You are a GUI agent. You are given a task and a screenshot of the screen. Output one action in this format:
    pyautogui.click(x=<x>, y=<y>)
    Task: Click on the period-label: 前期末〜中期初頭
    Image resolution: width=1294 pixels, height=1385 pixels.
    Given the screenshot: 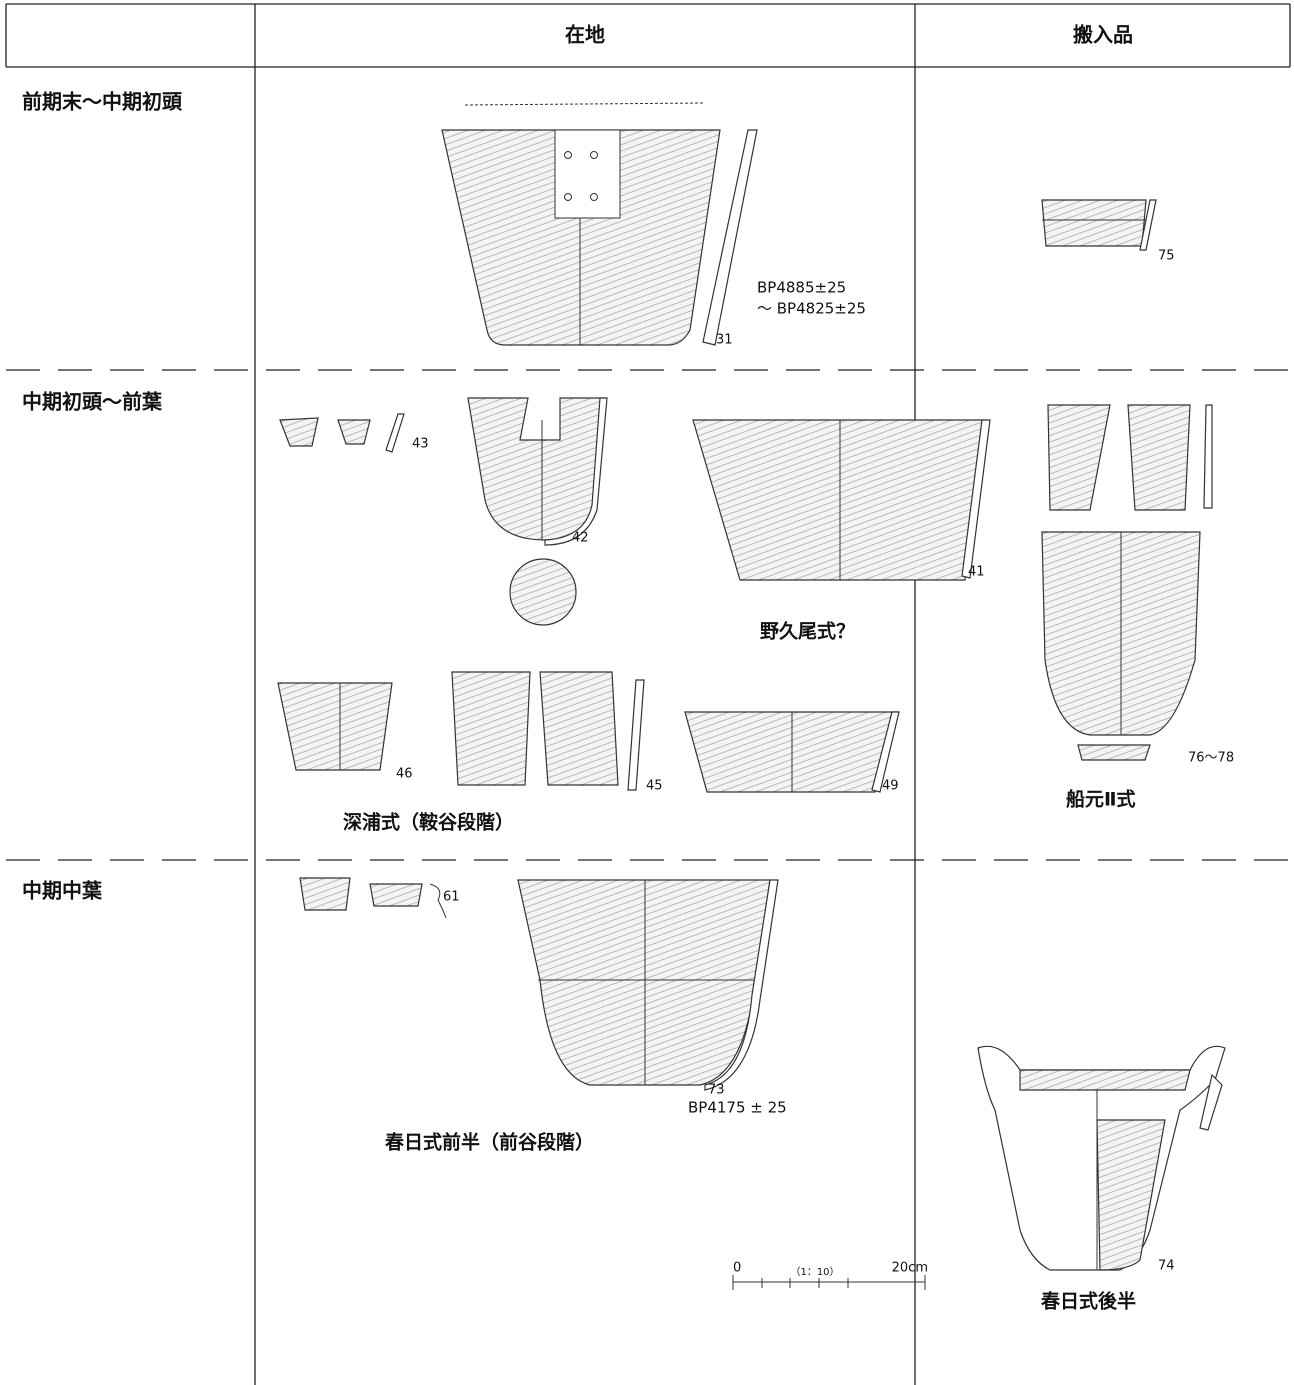 What is the action you would take?
    pyautogui.click(x=102, y=102)
    